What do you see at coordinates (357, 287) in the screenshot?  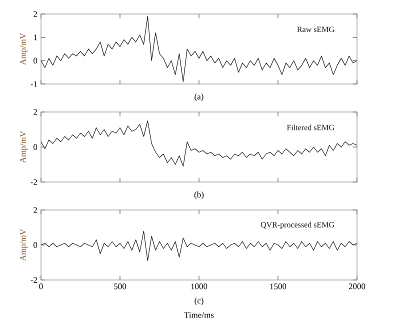 I see `x-tick-label: 2000` at bounding box center [357, 287].